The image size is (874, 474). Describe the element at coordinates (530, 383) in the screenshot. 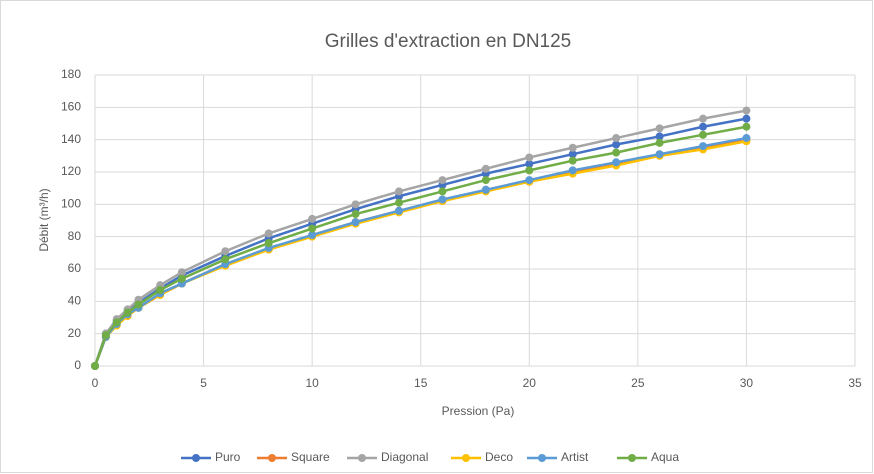

I see `x-tick-label: 20` at that location.